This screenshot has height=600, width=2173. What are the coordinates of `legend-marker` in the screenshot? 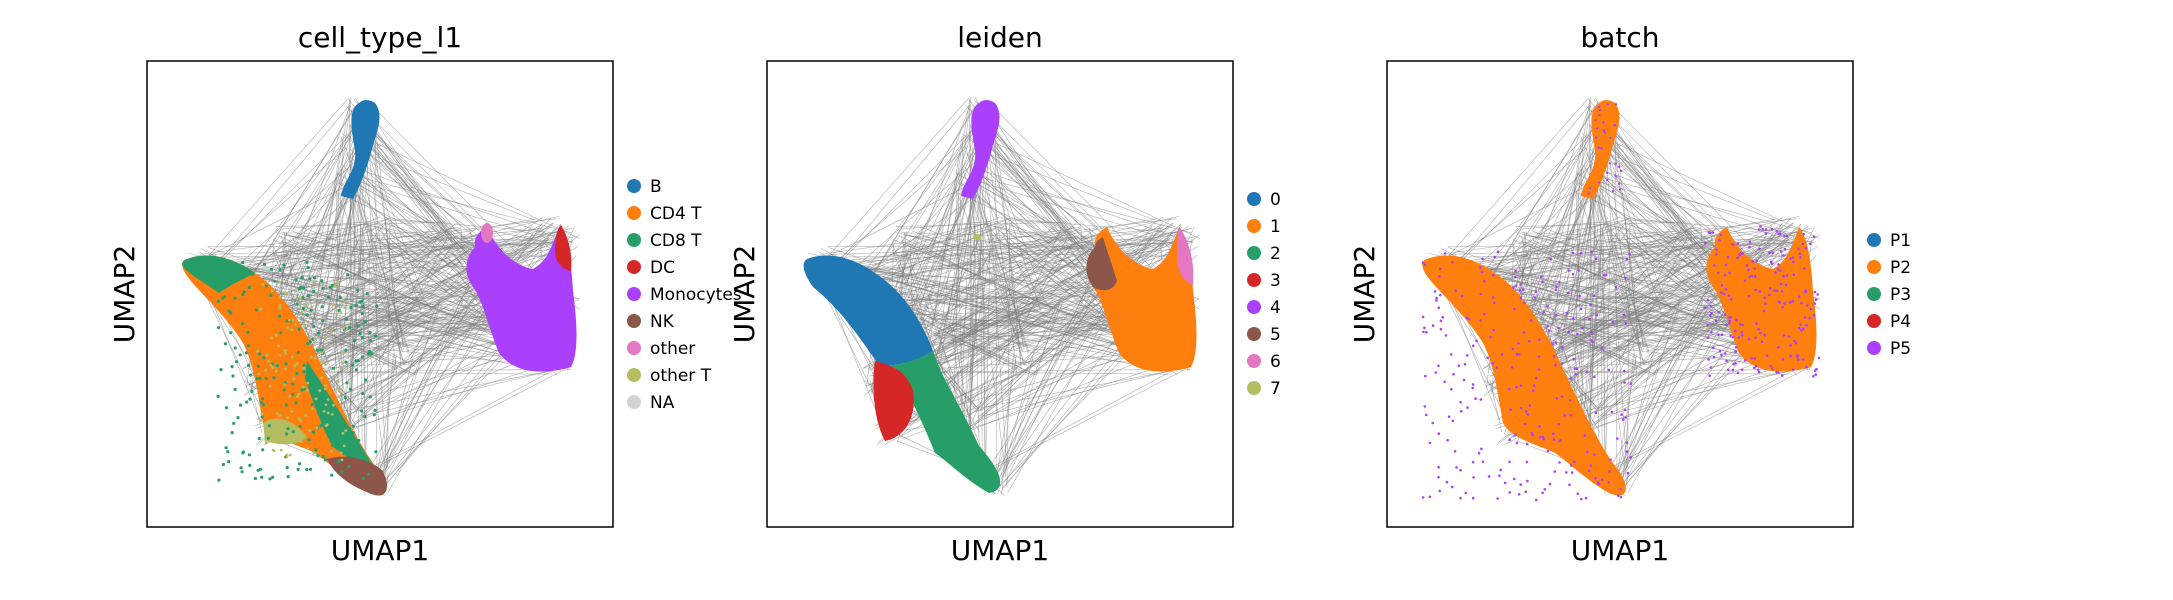 It's located at (1874, 267).